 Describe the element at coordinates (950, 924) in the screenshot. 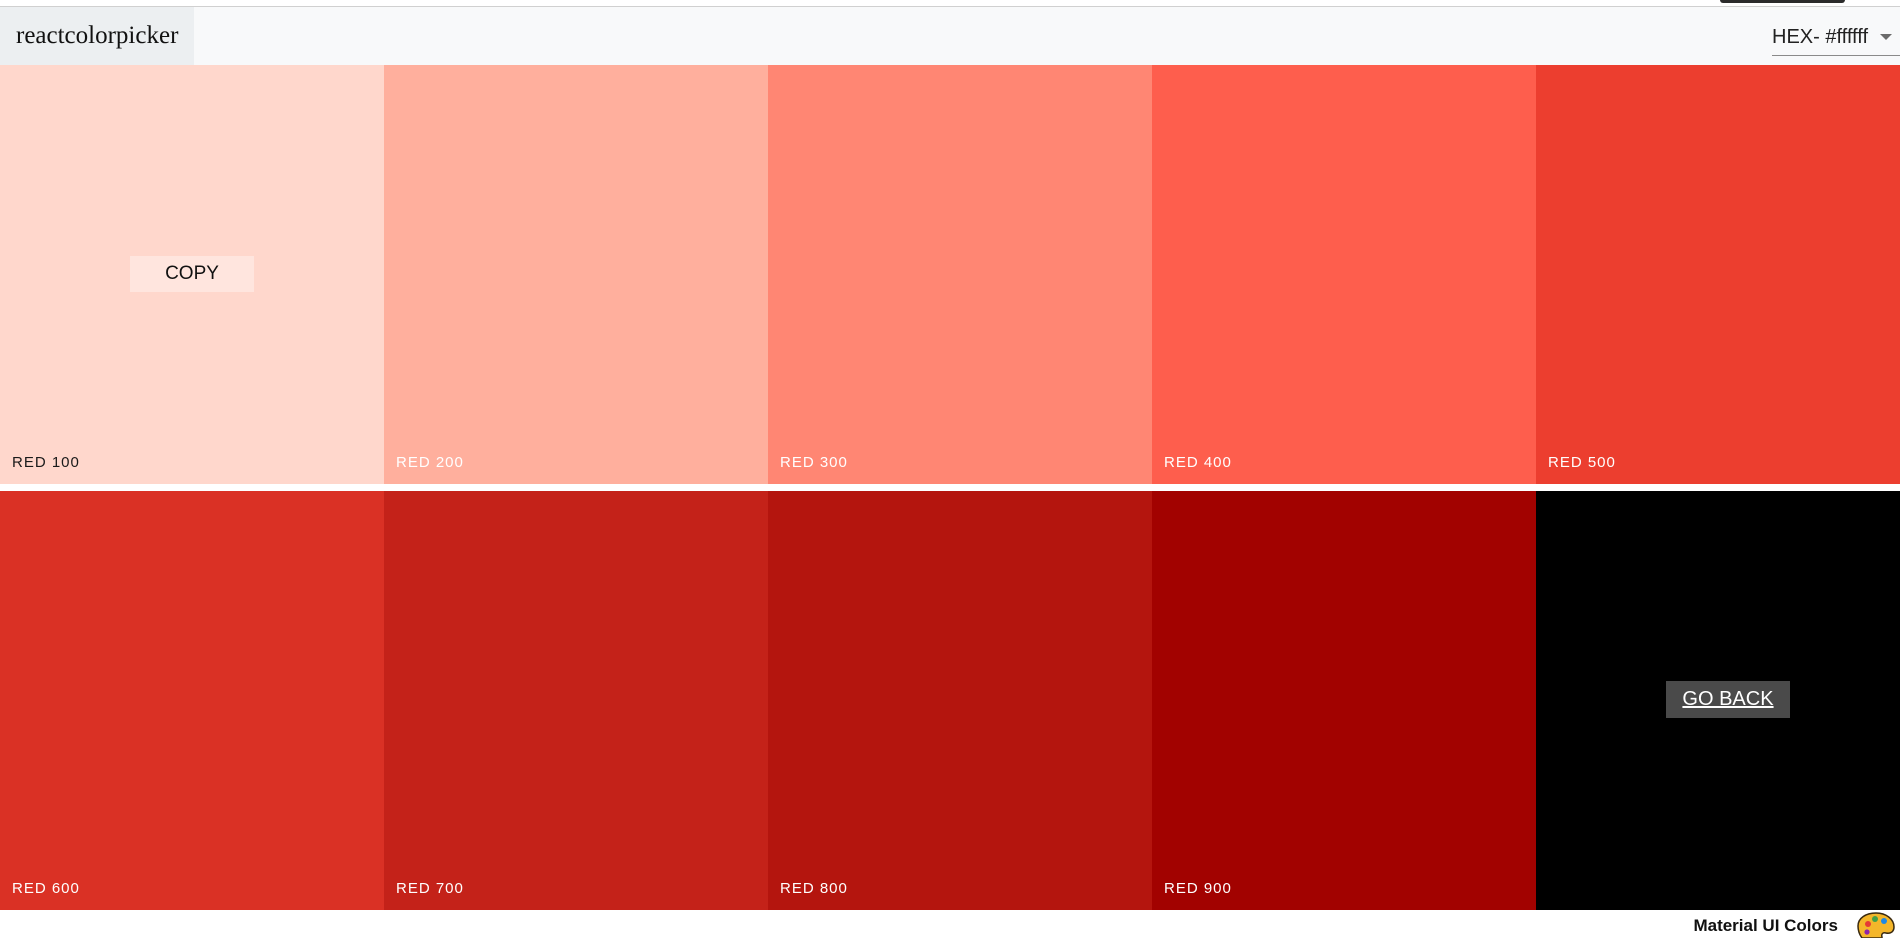

I see `footer: Material UI Colors` at that location.